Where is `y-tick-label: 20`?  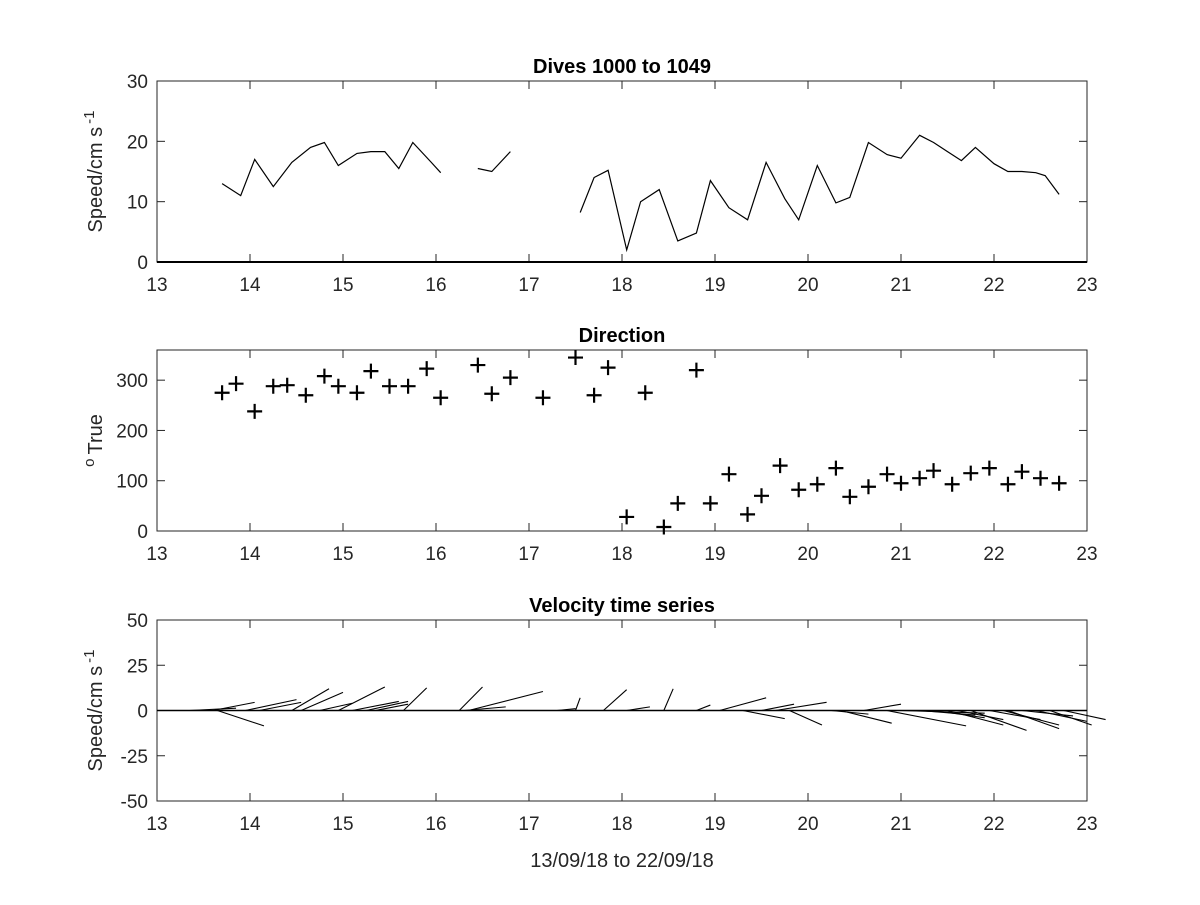
y-tick-label: 20 is located at coordinates (137, 142).